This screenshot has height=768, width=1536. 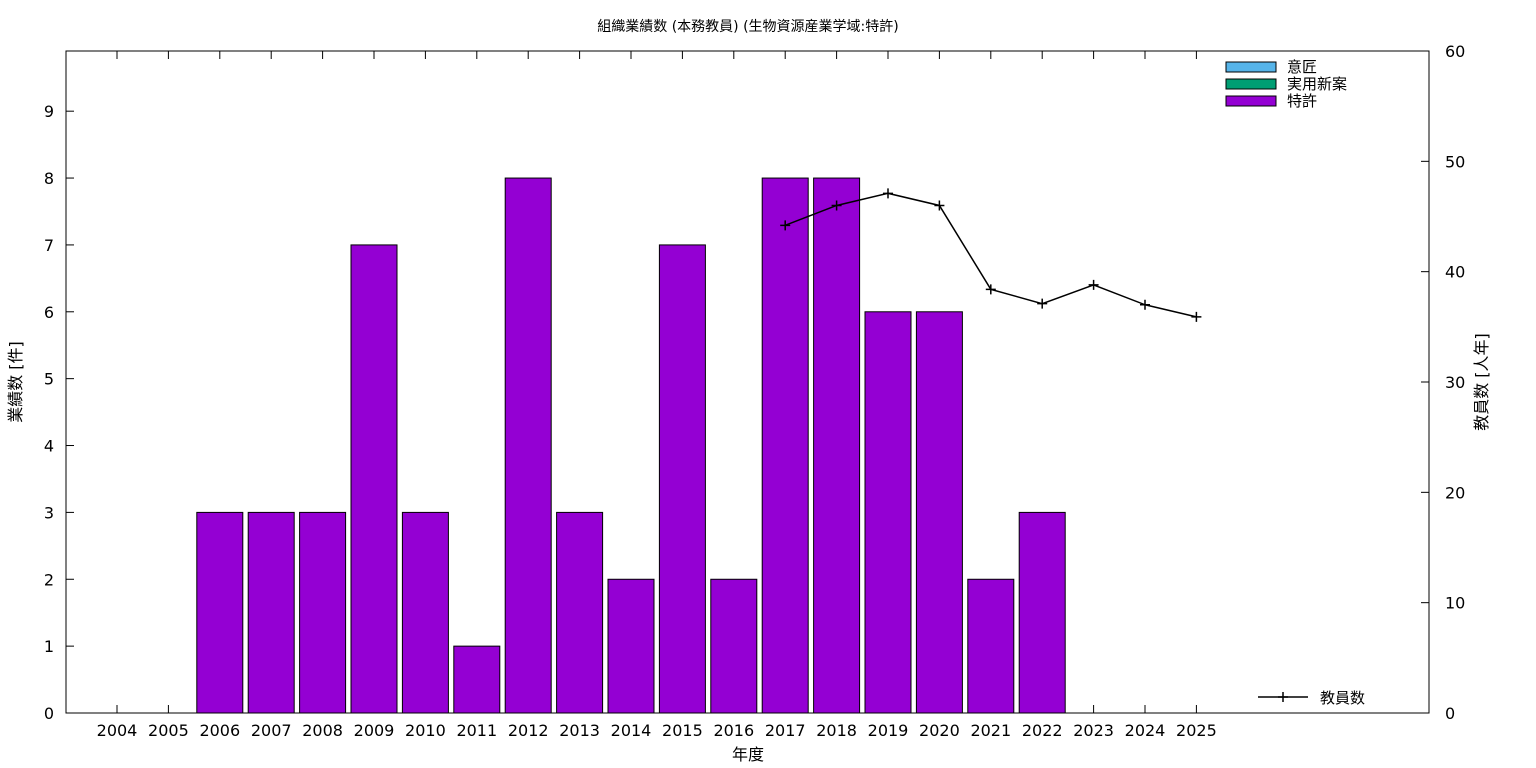 I want to click on y-tick-label: 9, so click(x=49, y=111).